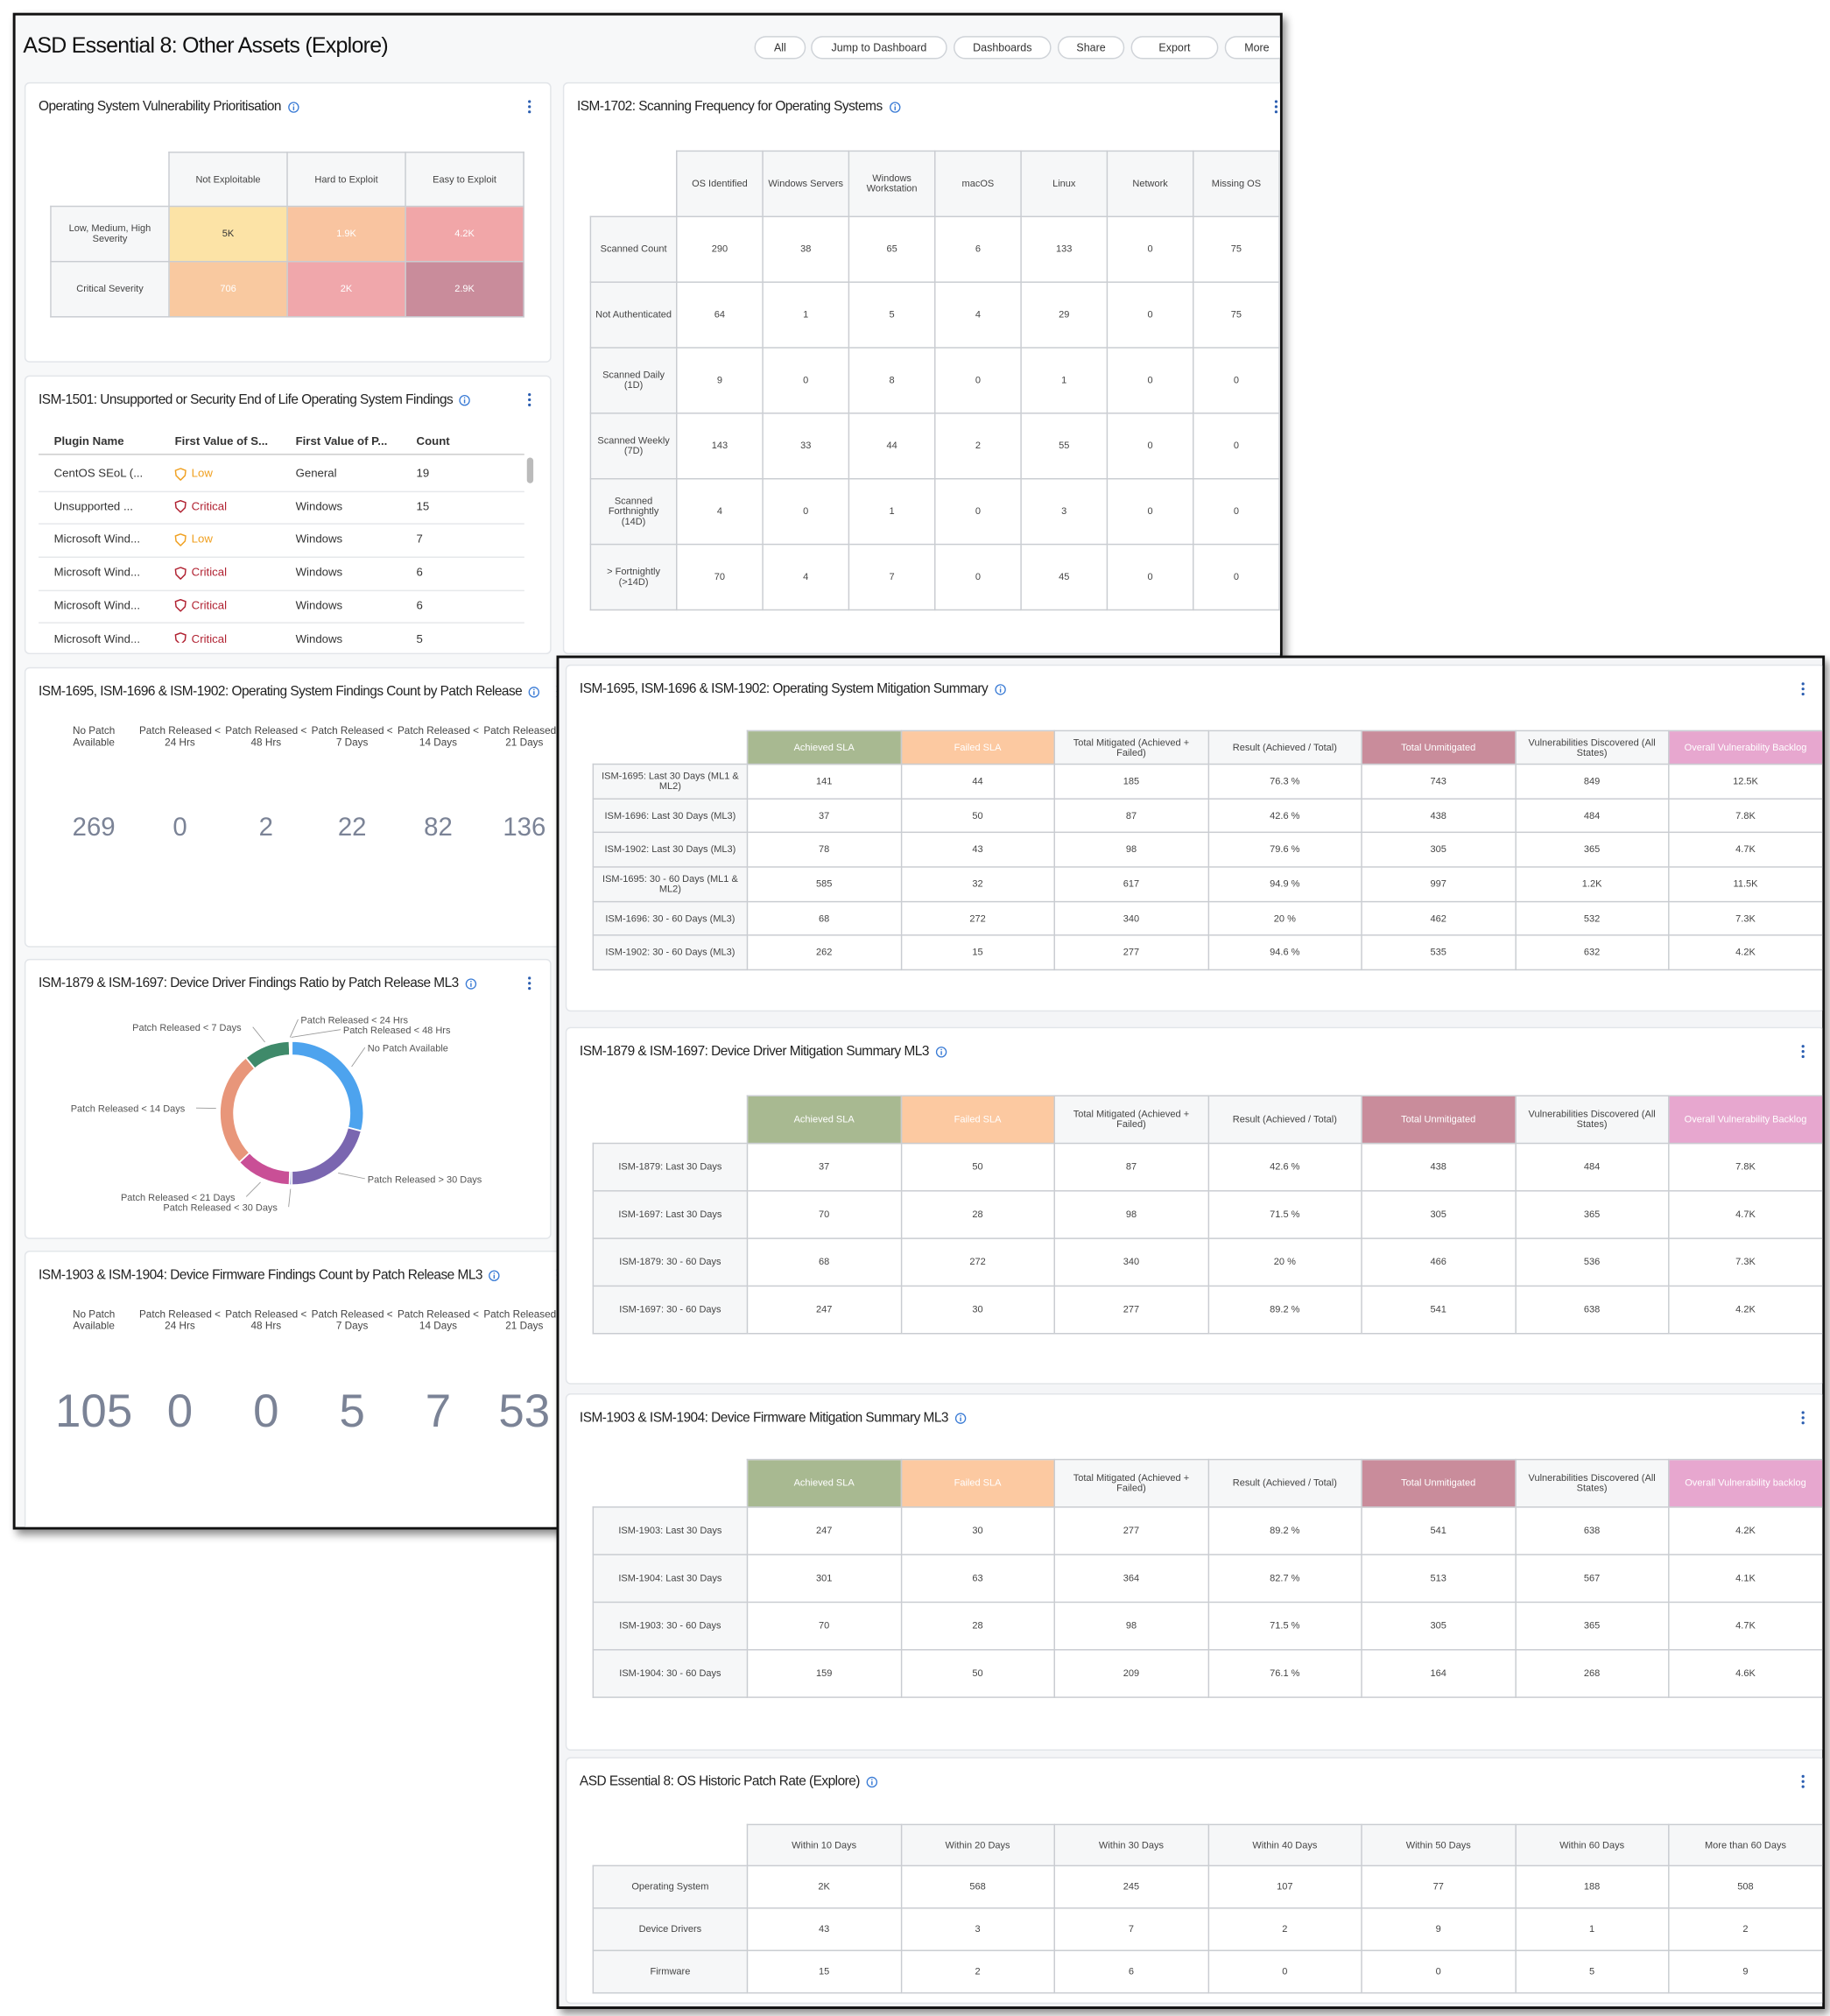 The width and height of the screenshot is (1830, 2016). Describe the element at coordinates (670, 918) in the screenshot. I see `row-label: ISM-1696: 30 - 60 Days (ML3)` at that location.